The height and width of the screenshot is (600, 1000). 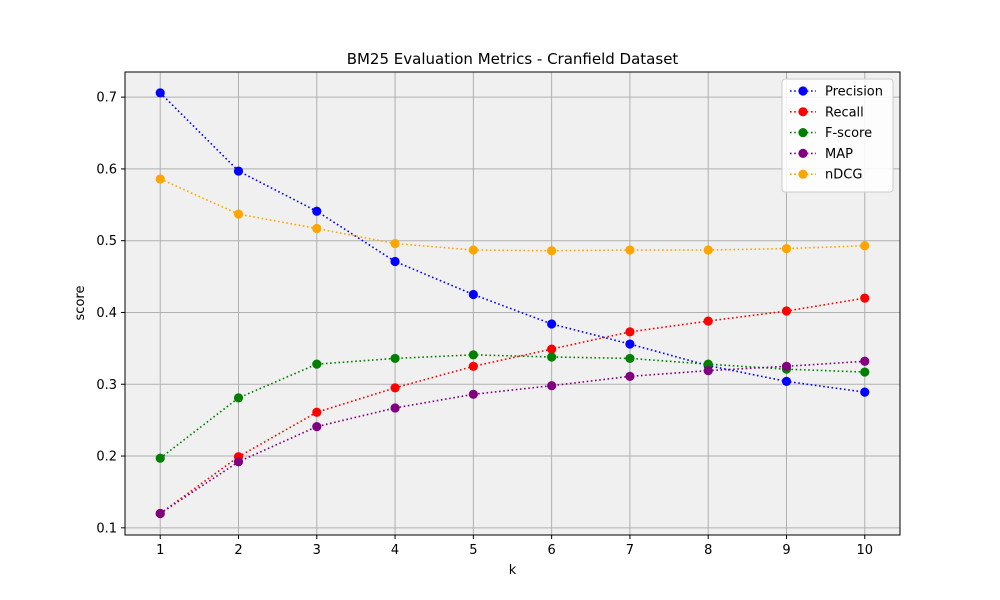 What do you see at coordinates (786, 550) in the screenshot?
I see `x-tick-label: 9` at bounding box center [786, 550].